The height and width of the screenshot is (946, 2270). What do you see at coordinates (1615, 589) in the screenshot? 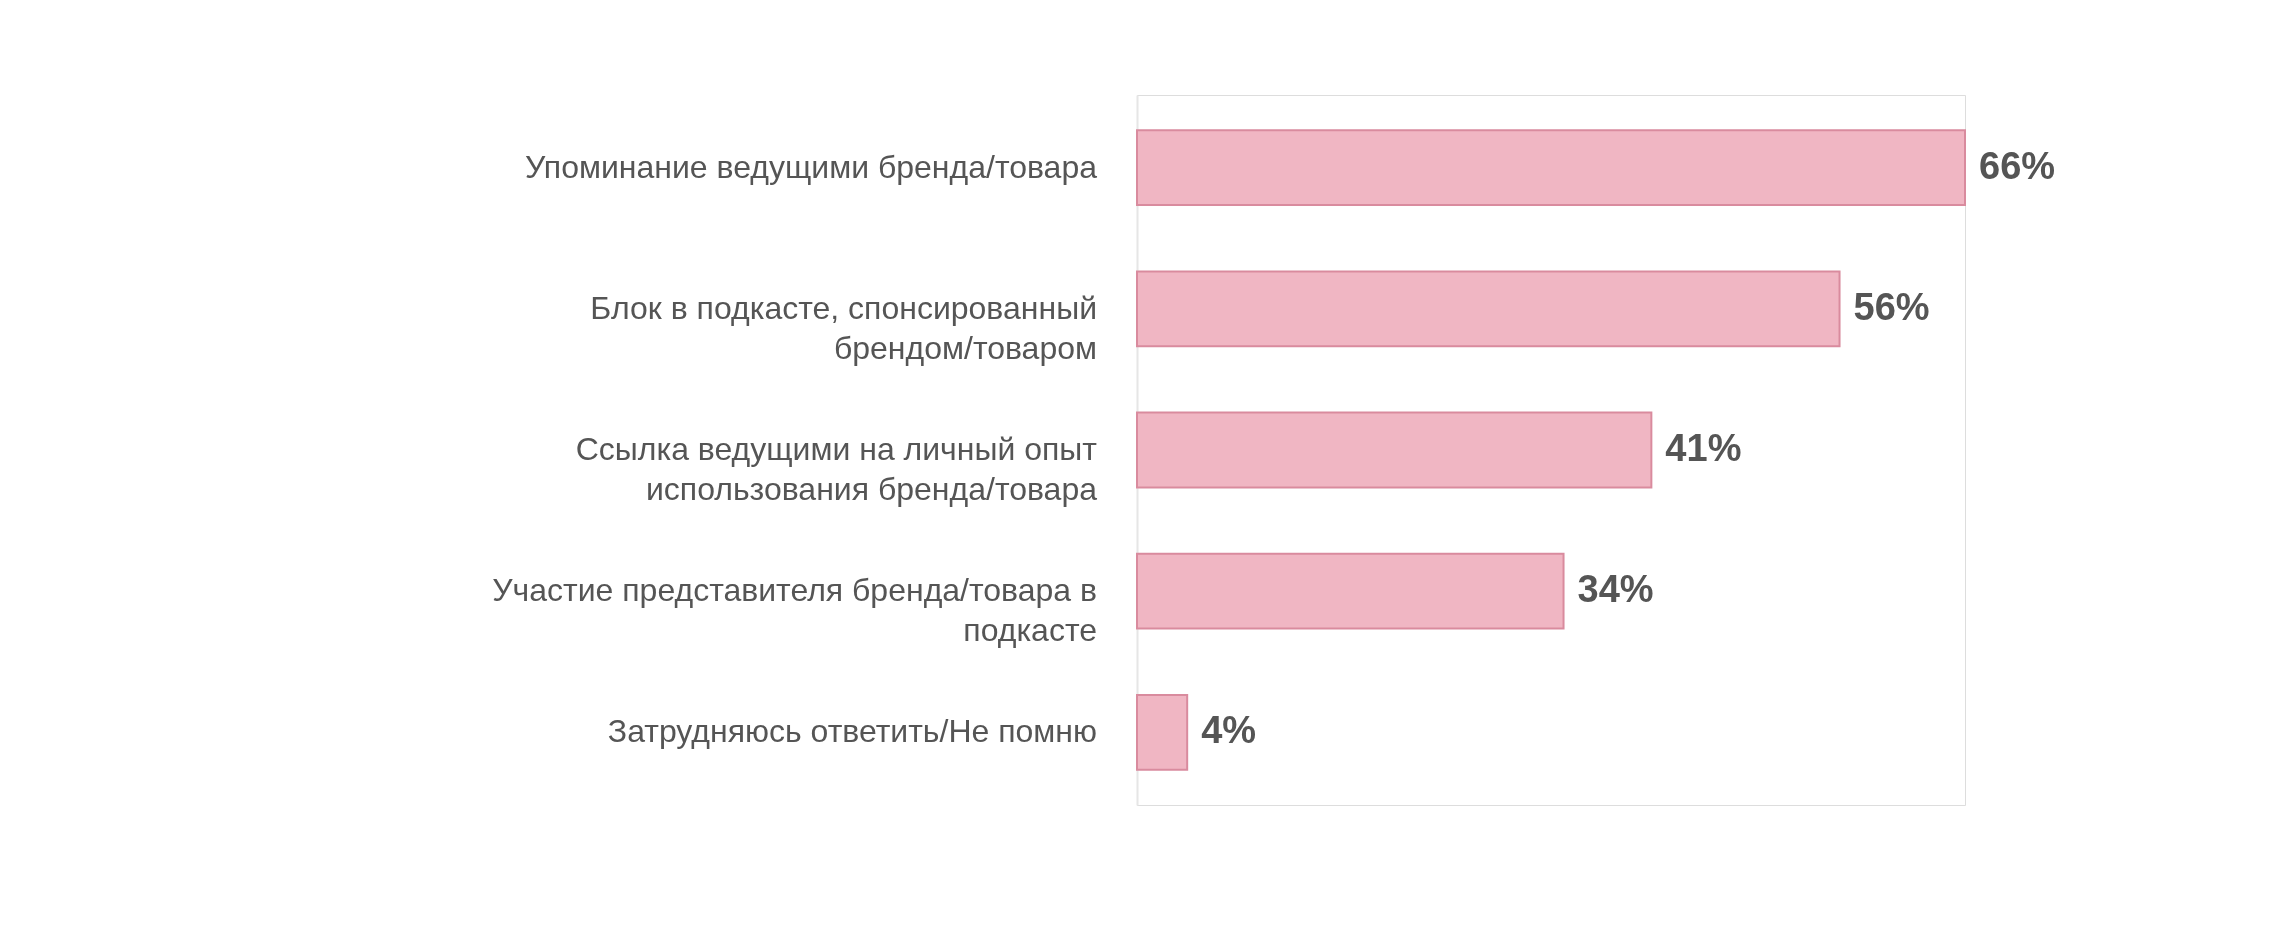
I see `data-label: 34%` at bounding box center [1615, 589].